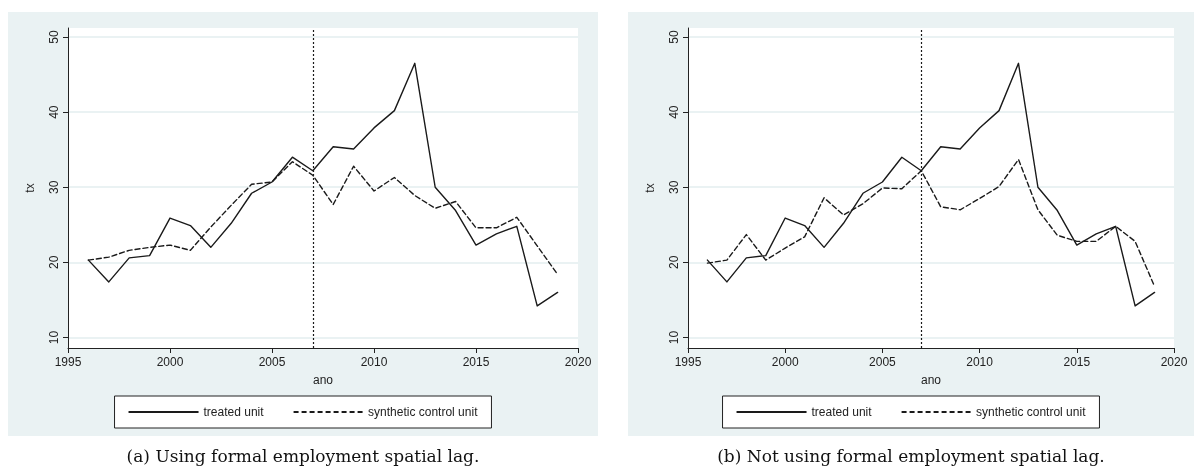  Describe the element at coordinates (911, 456) in the screenshot. I see `text: (b) Not using formal employment spatial lag.` at that location.